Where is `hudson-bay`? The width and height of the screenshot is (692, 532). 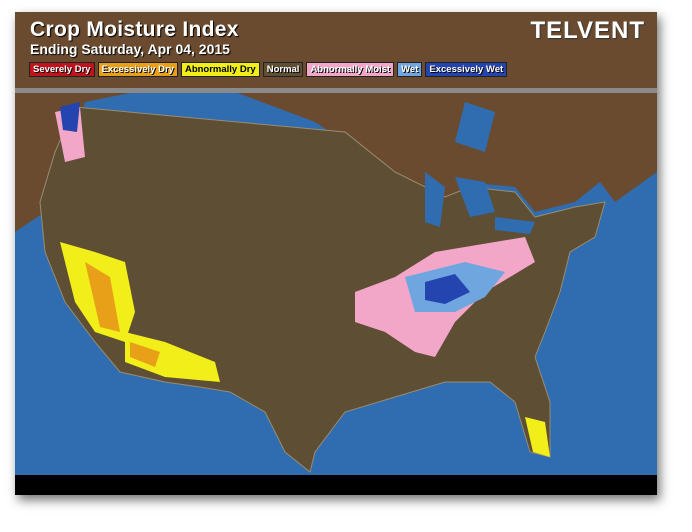 hudson-bay is located at coordinates (475, 127).